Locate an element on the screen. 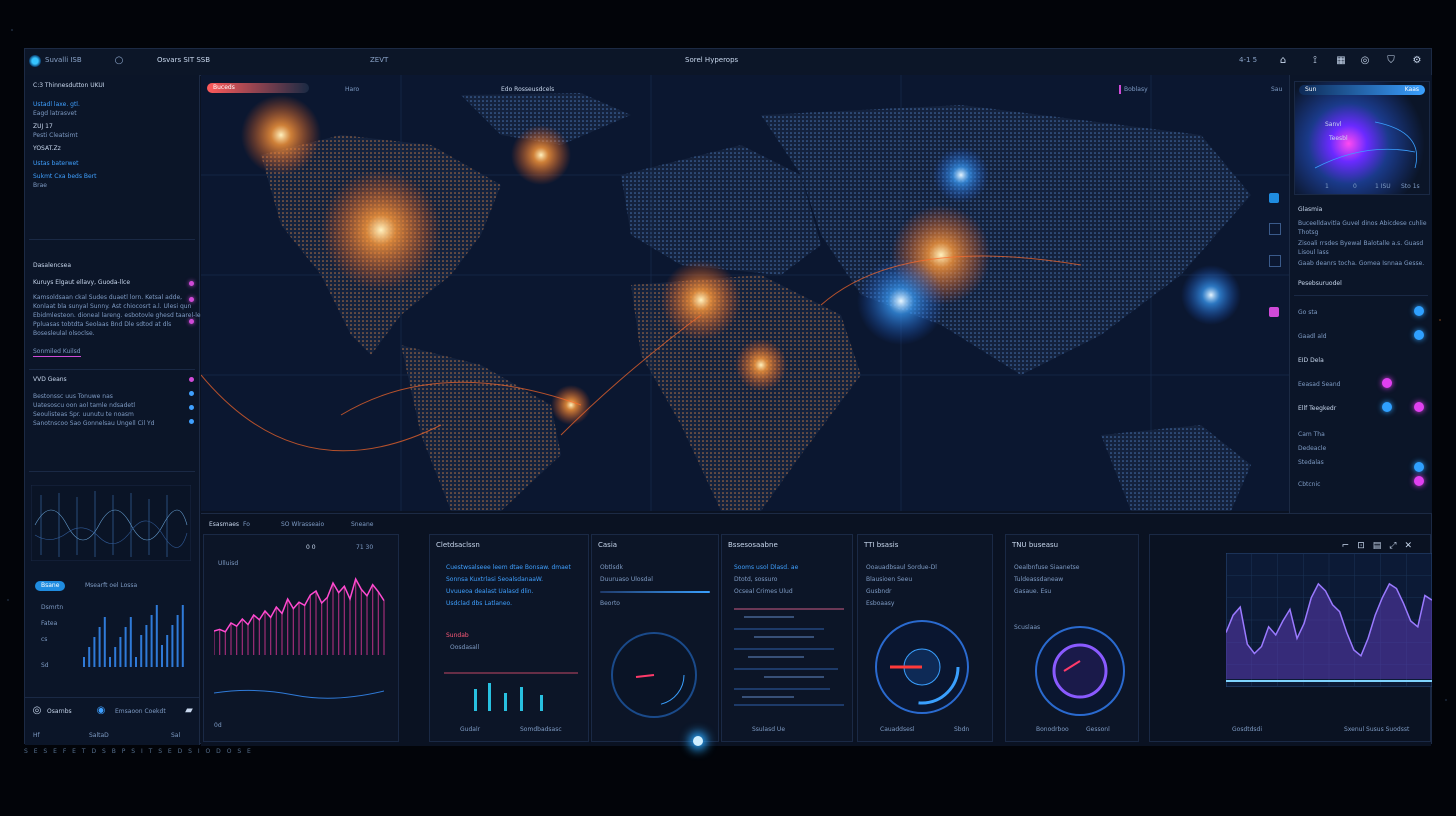  panel-area-chart: ⌐⊡▤⤢✕ Gosdtdsdi Sxenul Susus Suodsst is located at coordinates (1290, 638).